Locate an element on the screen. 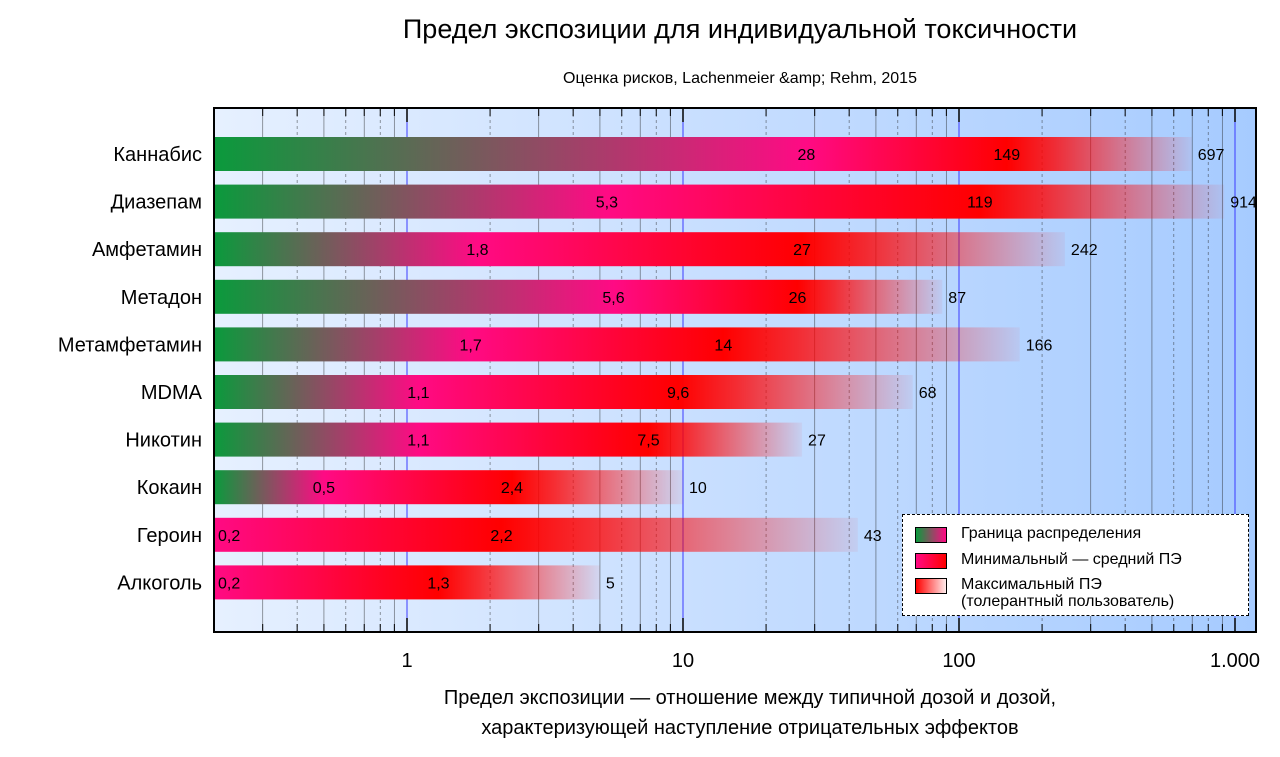  data-label-max: 914 is located at coordinates (1243, 203).